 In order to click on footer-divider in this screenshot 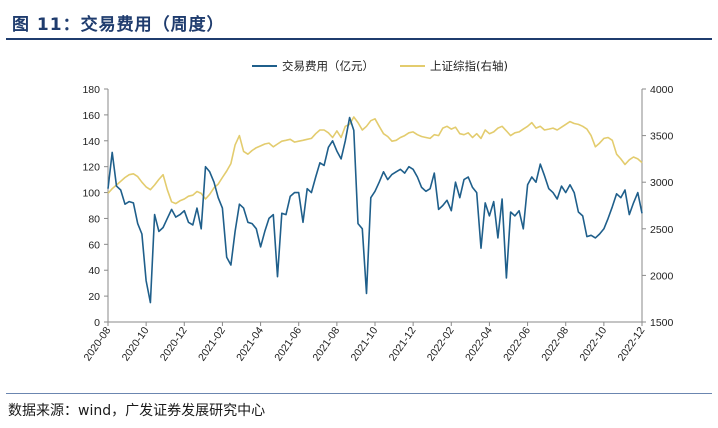, I will do `click(359, 393)`.